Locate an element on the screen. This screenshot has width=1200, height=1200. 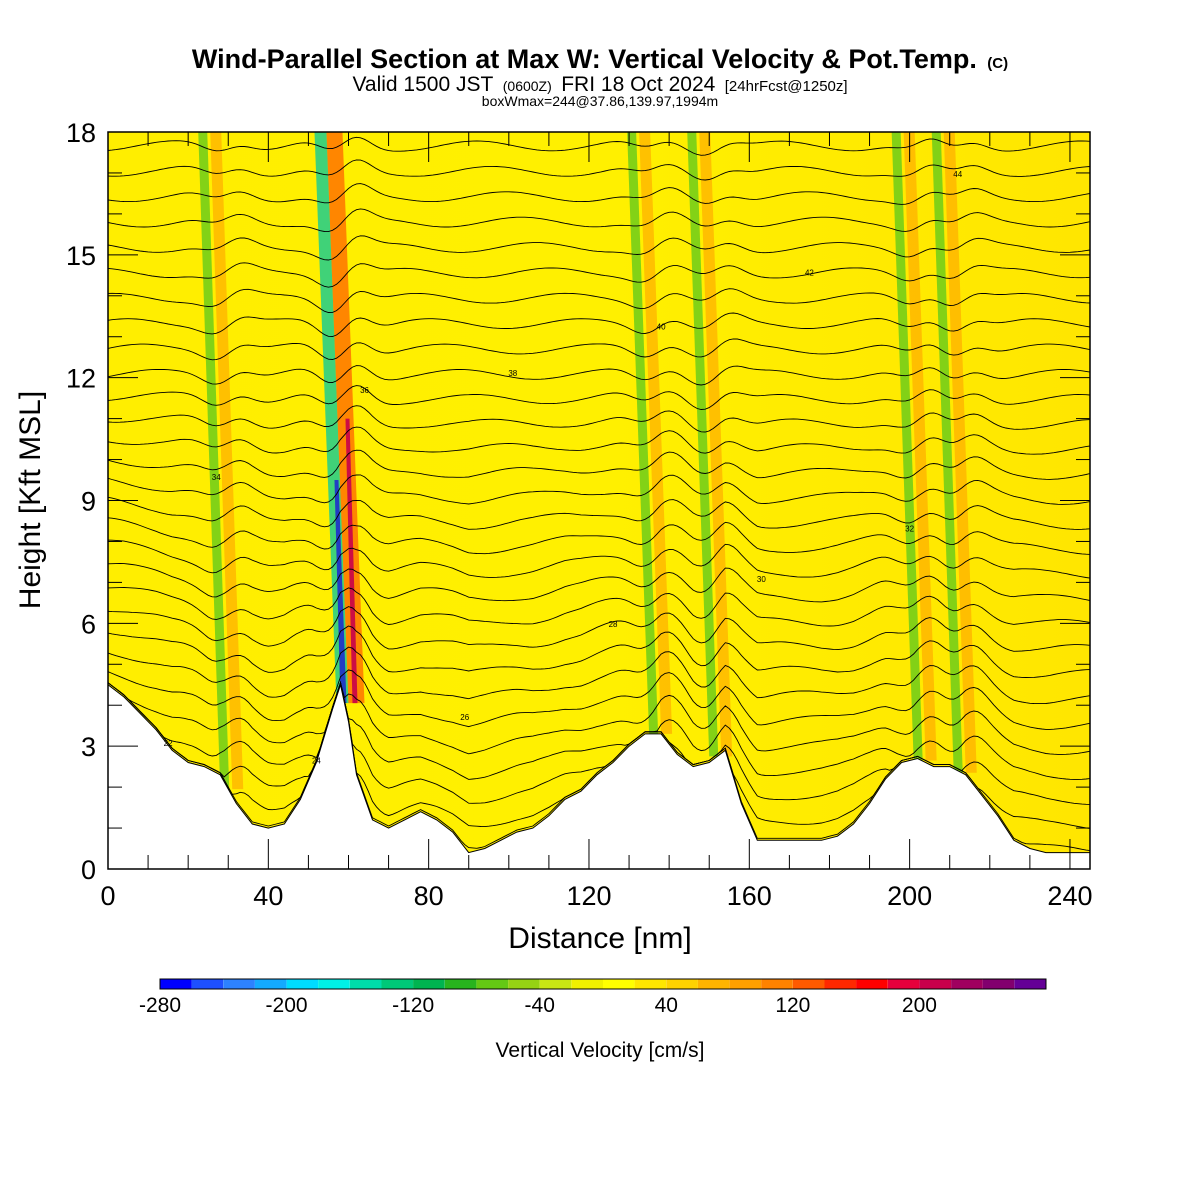
contour-label: 32 is located at coordinates (909, 528).